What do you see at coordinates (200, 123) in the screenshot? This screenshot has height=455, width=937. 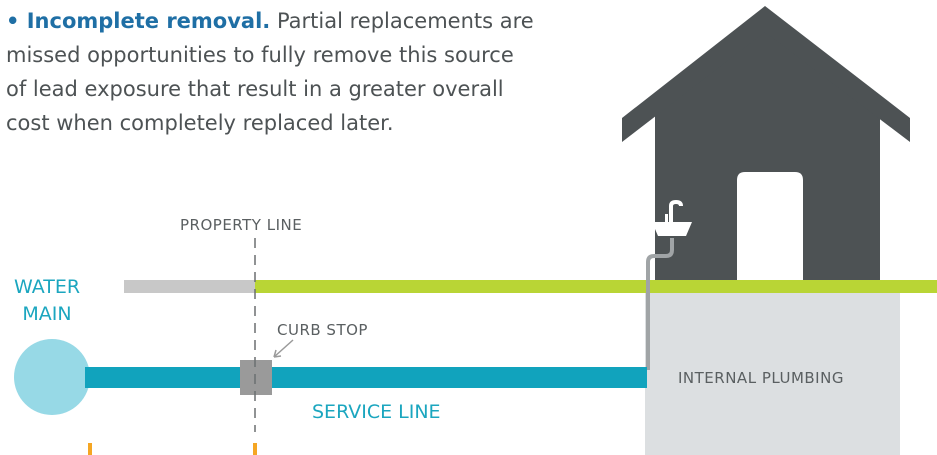 I see `paragraph-line: cost when completely replaced later.` at bounding box center [200, 123].